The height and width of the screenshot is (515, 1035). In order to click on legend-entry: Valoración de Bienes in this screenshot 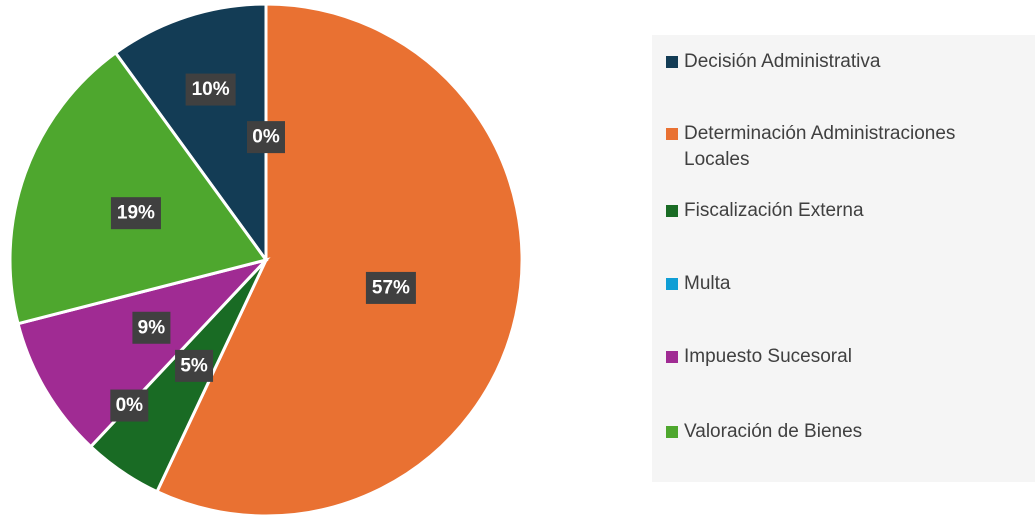, I will do `click(846, 432)`.